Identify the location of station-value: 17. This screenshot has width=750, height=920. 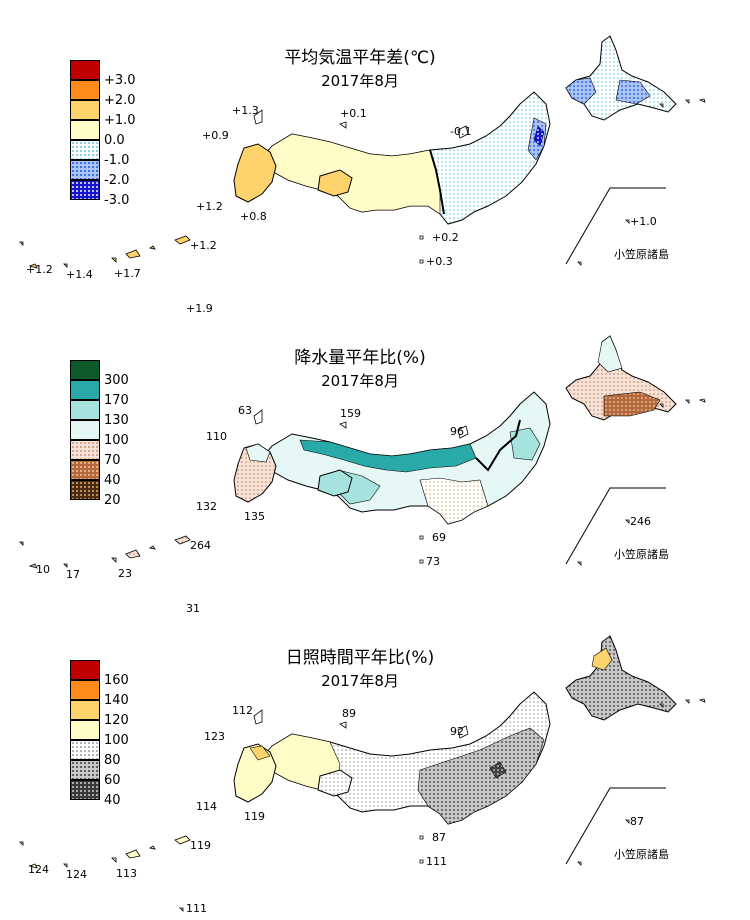
(73, 574).